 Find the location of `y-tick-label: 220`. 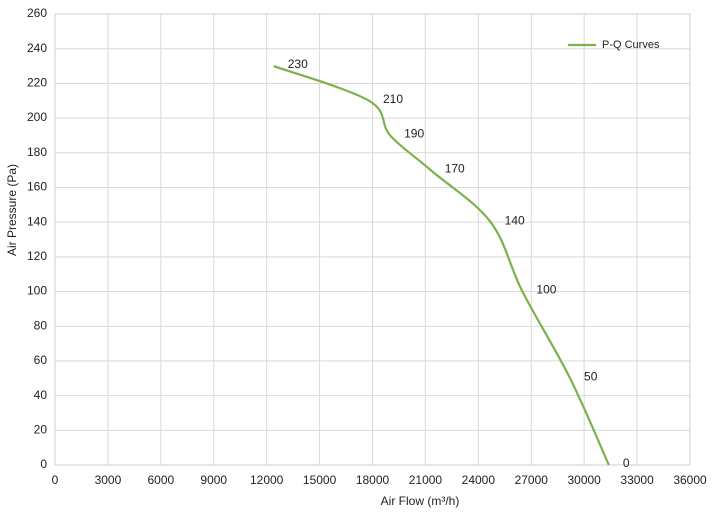

y-tick-label: 220 is located at coordinates (37, 83).